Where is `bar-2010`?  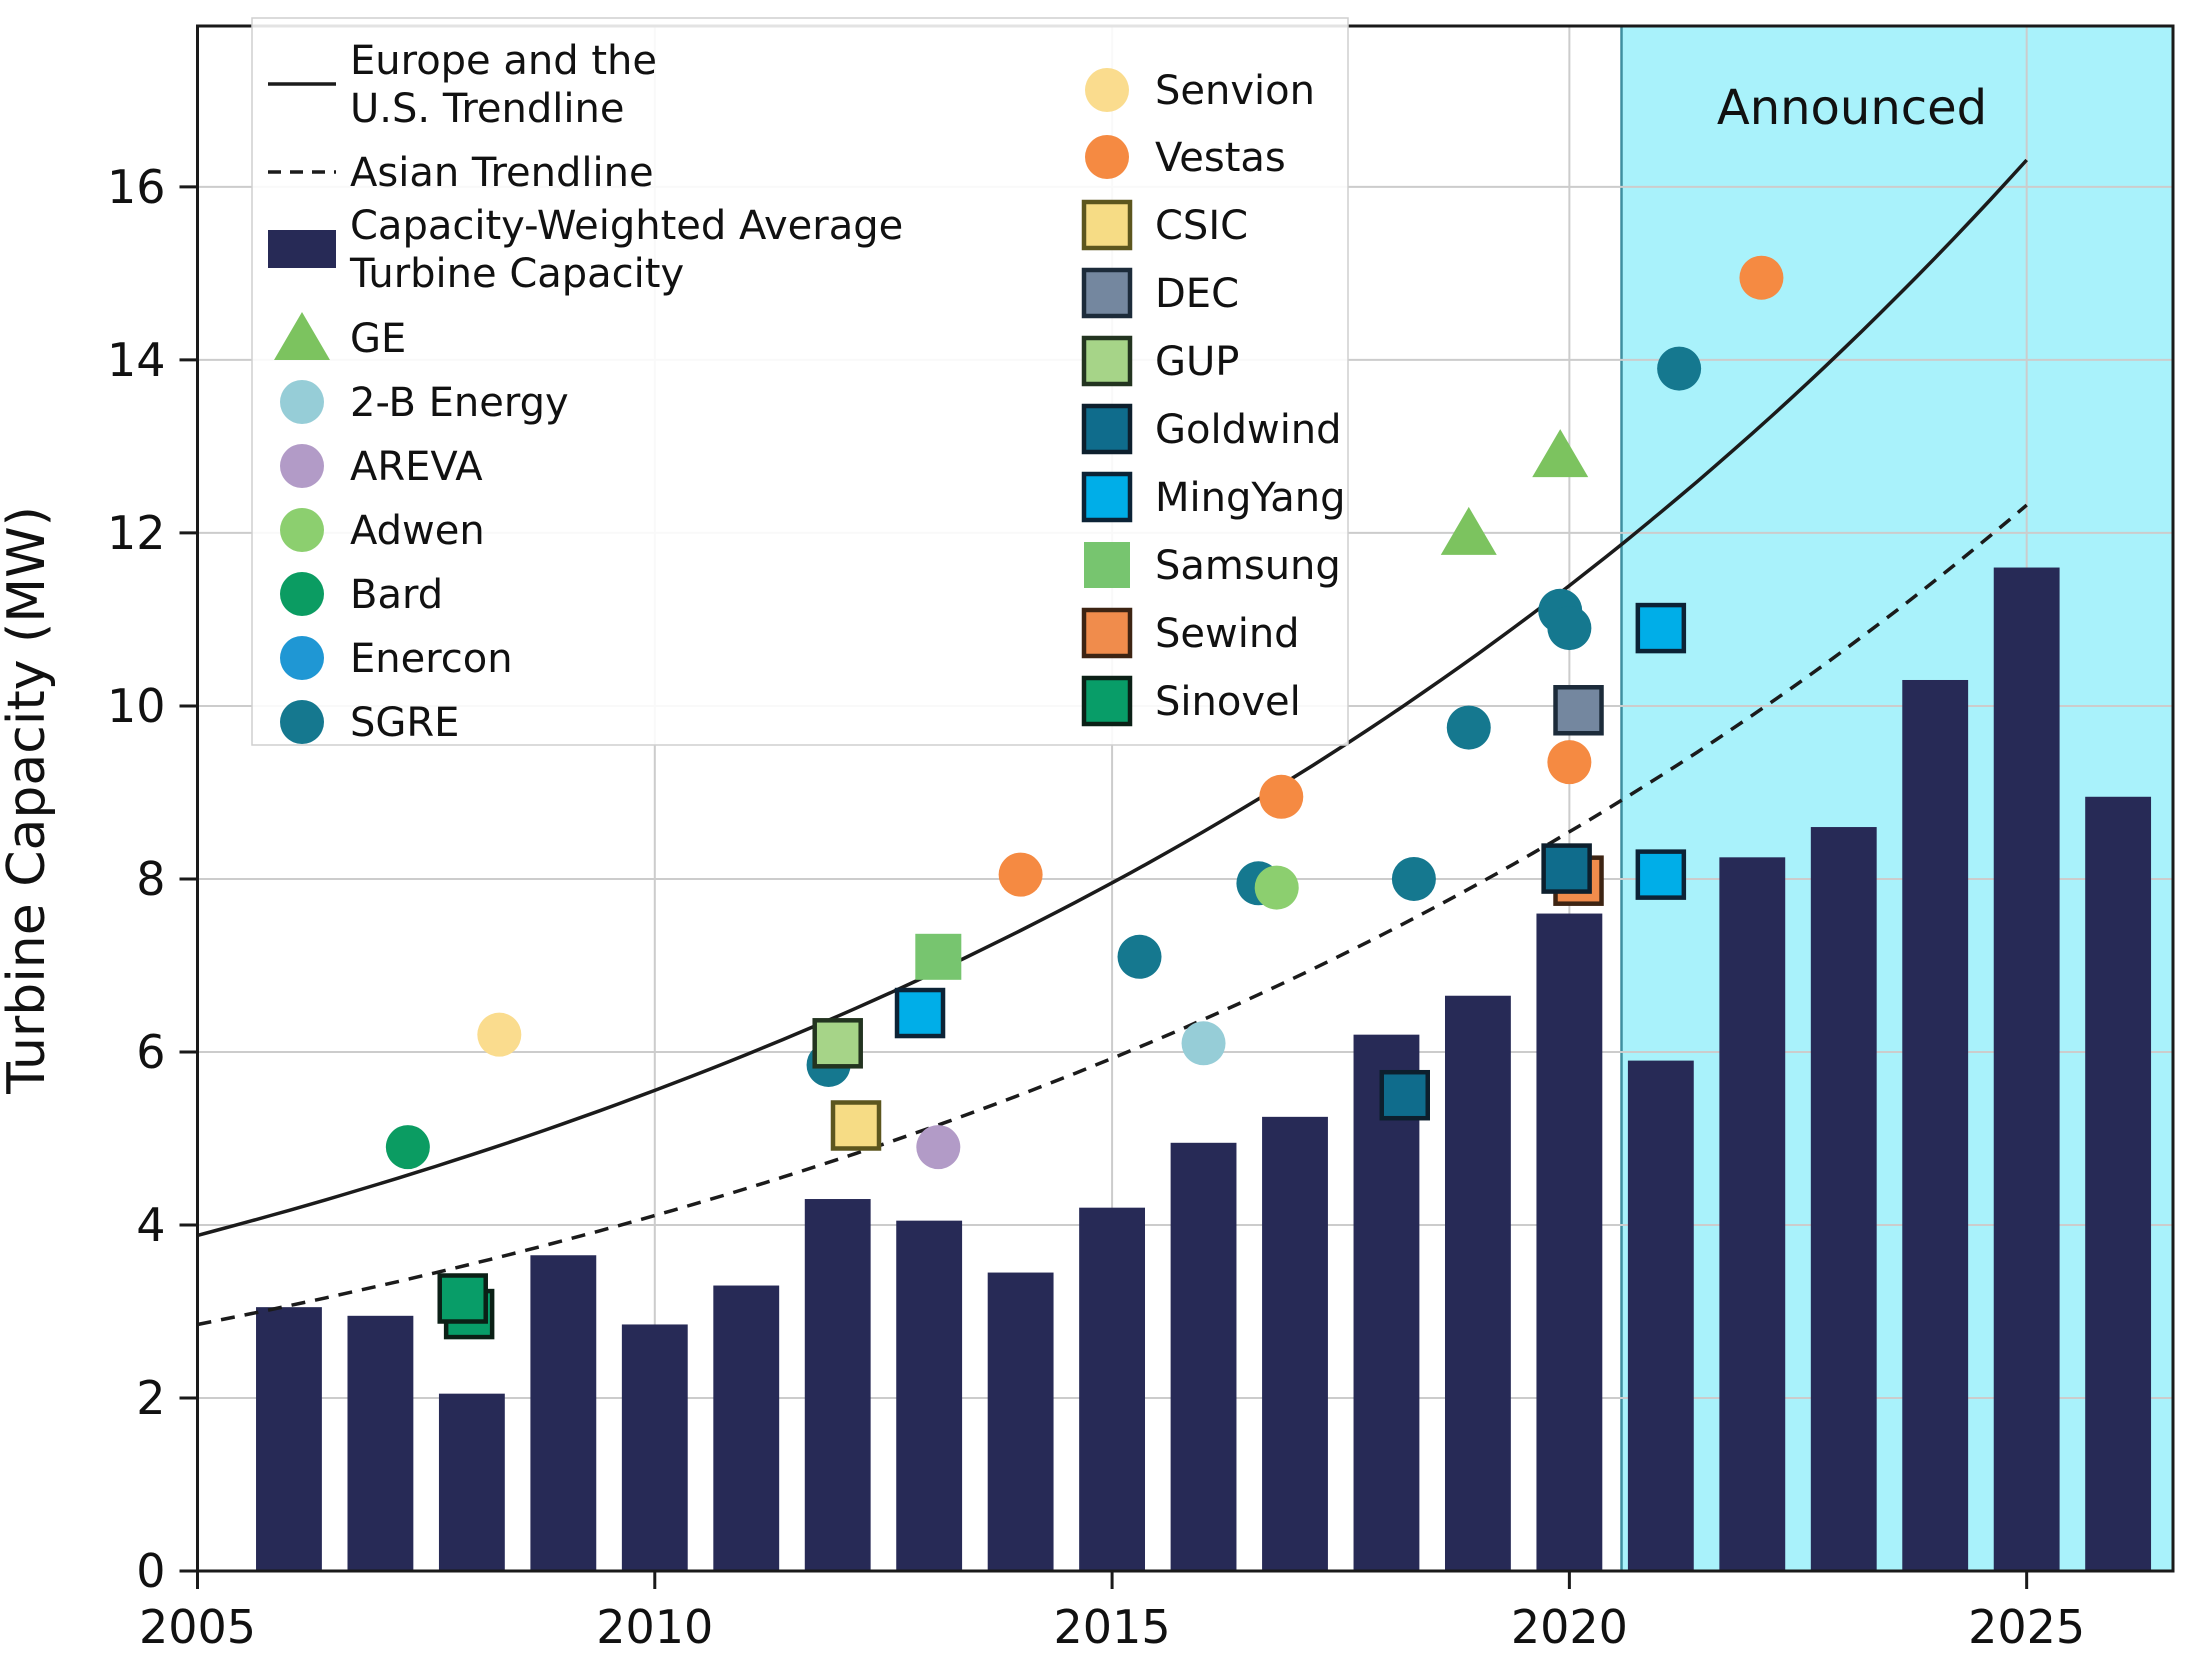
bar-2010 is located at coordinates (654, 1447).